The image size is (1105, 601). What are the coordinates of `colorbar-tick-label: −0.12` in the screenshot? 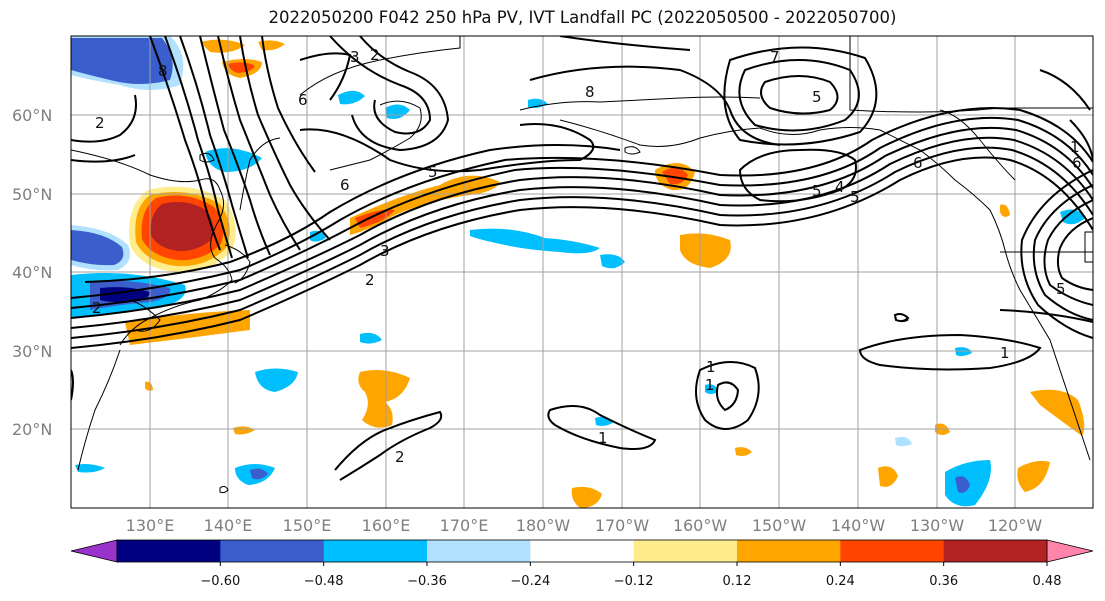 It's located at (634, 581).